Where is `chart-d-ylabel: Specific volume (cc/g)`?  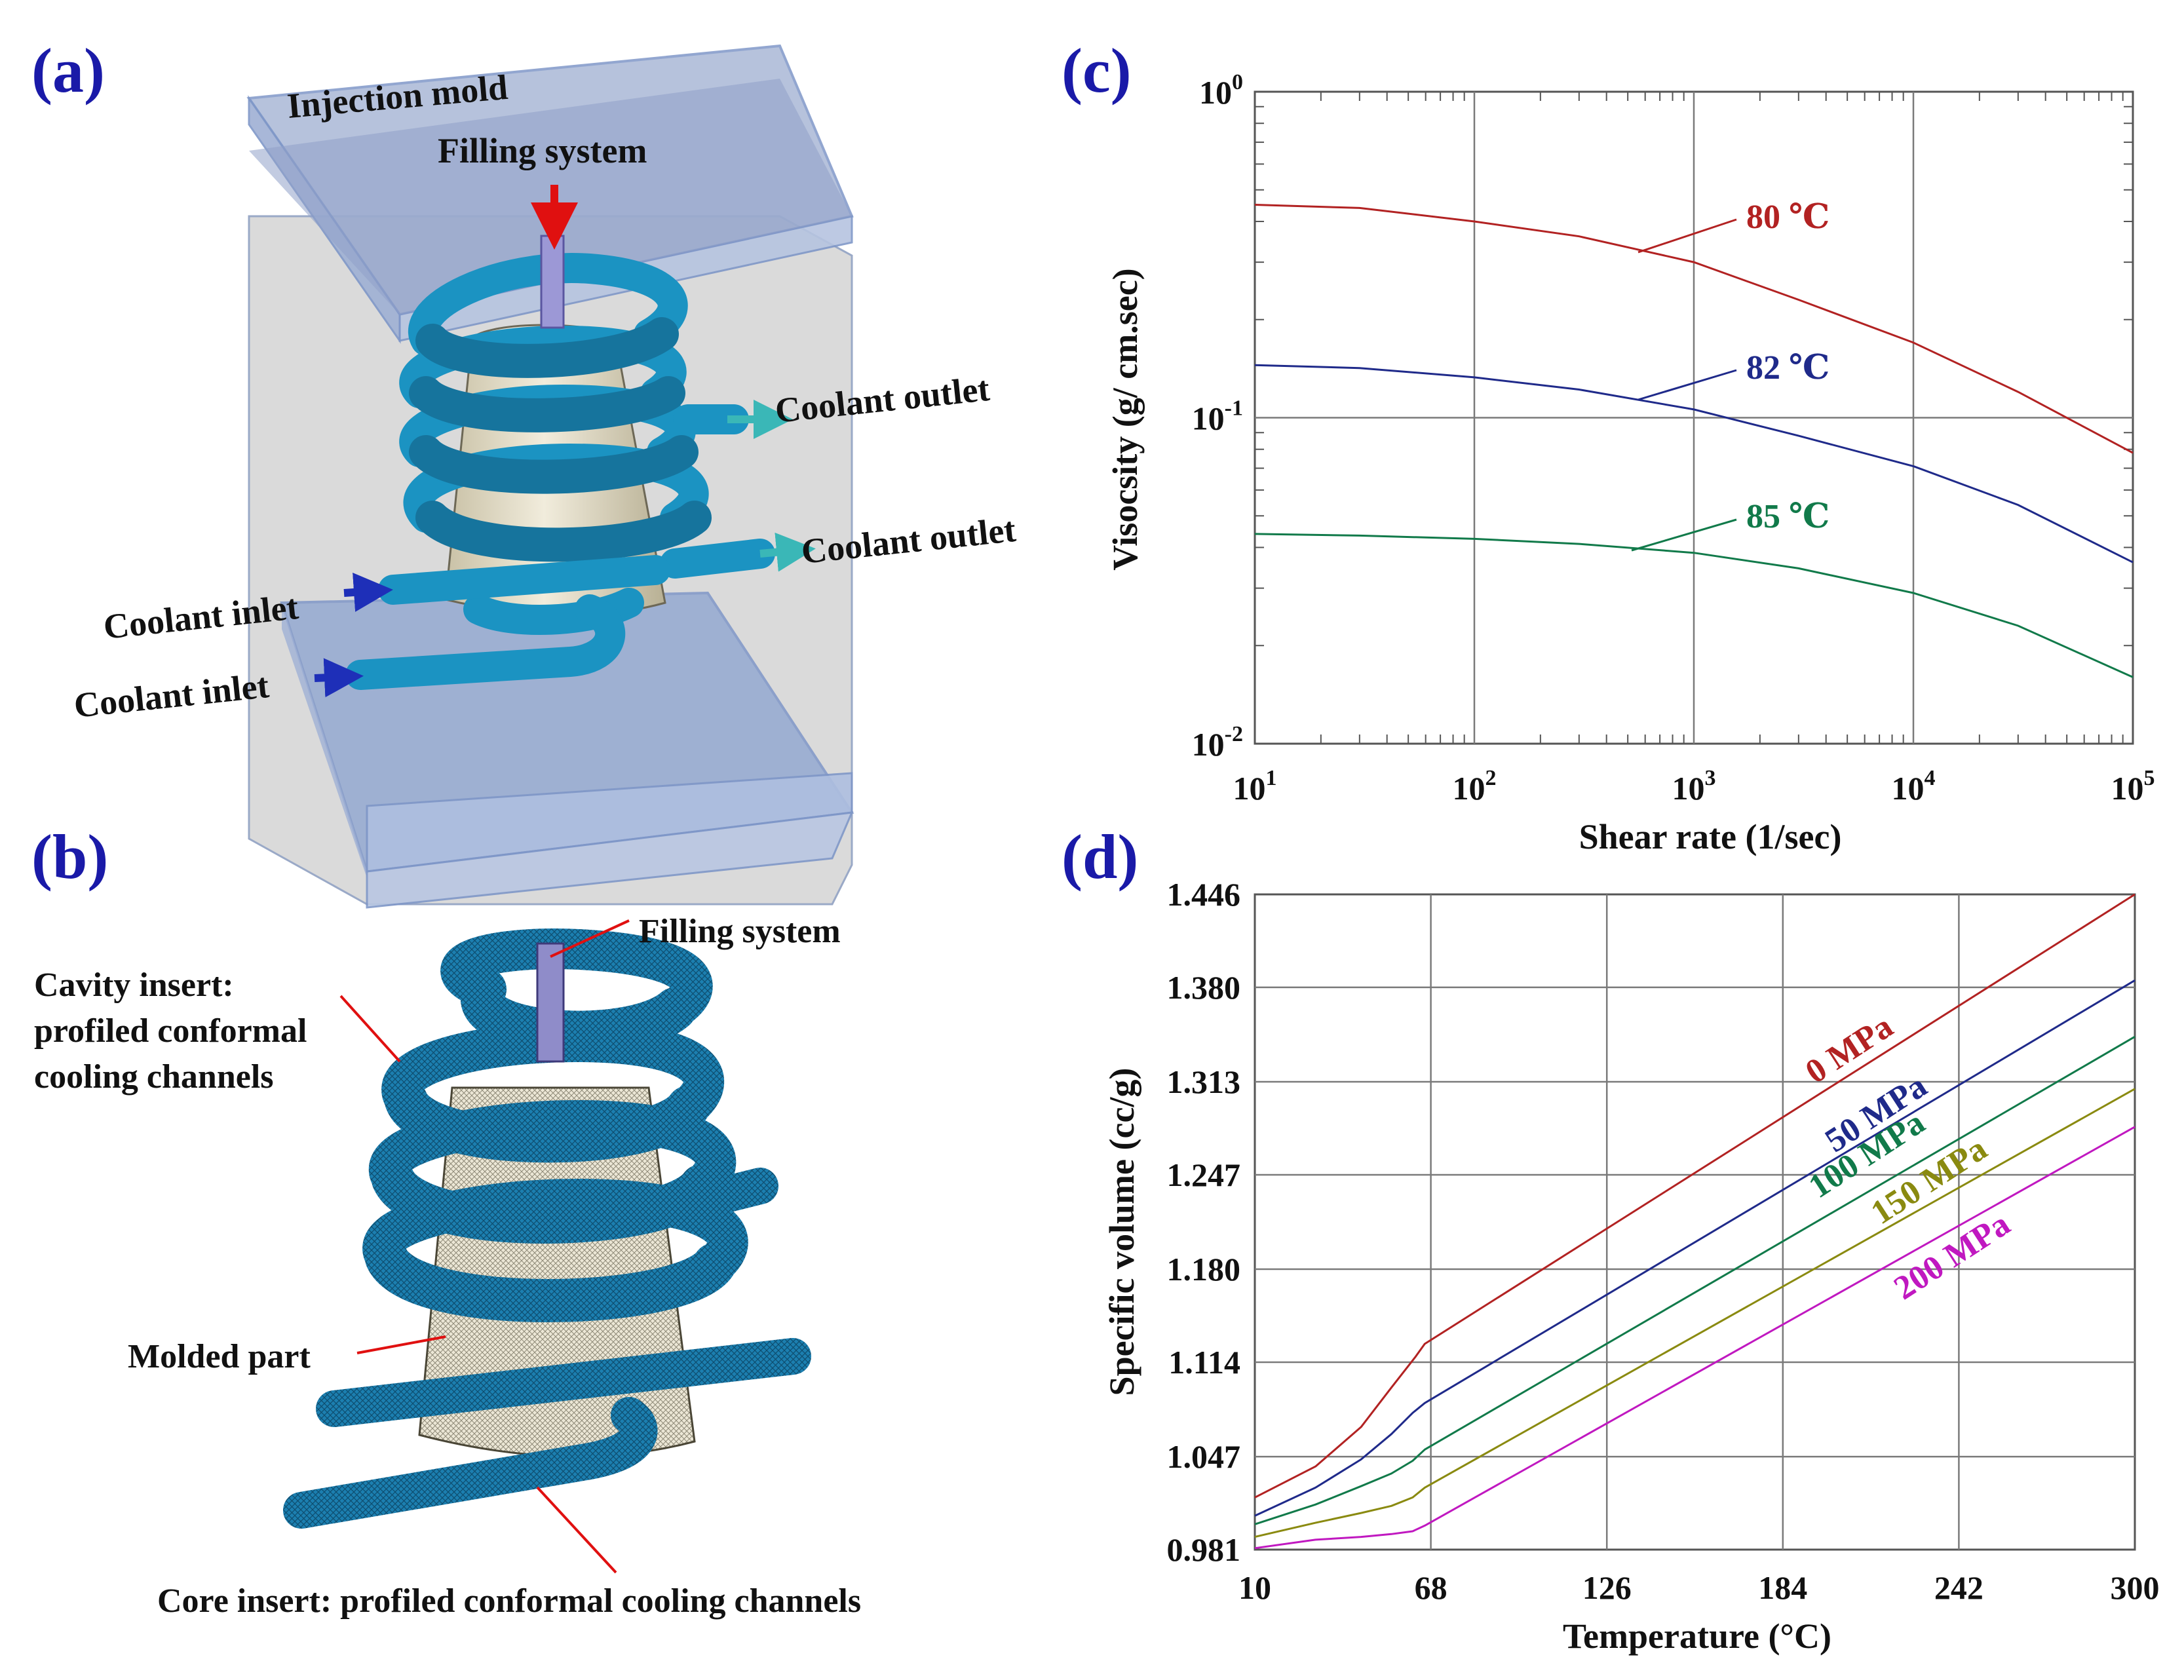
chart-d-ylabel: Specific volume (cc/g) is located at coordinates (1121, 1232).